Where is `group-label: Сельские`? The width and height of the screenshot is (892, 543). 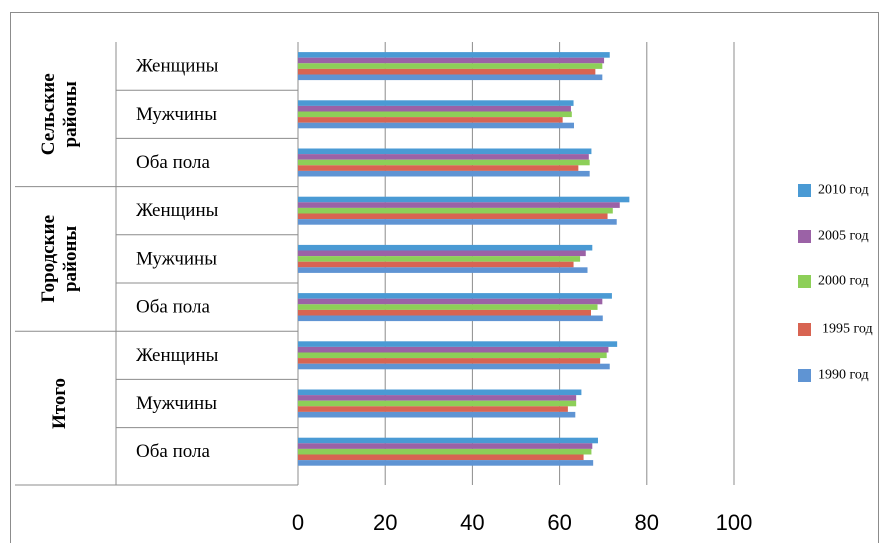 group-label: Сельские is located at coordinates (48, 114).